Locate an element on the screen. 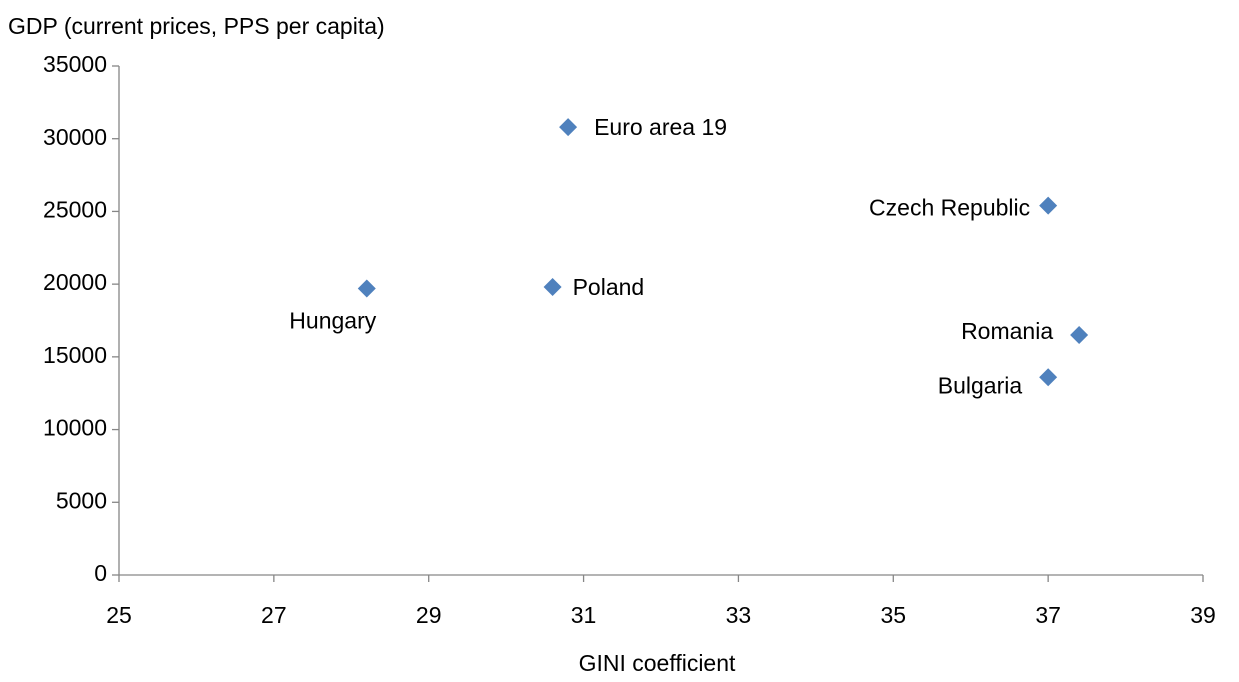  x-tick-label: 35 is located at coordinates (893, 615).